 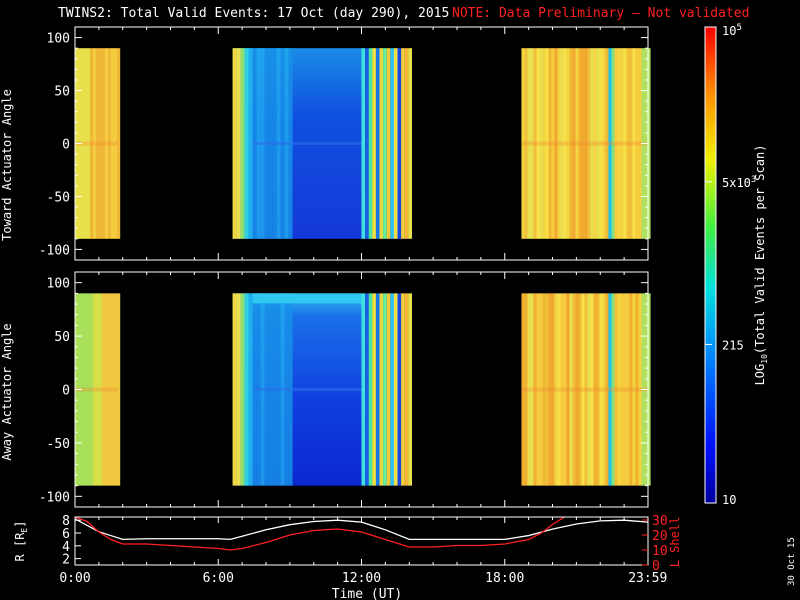 I want to click on svg-text: R [RE], so click(x=21, y=541).